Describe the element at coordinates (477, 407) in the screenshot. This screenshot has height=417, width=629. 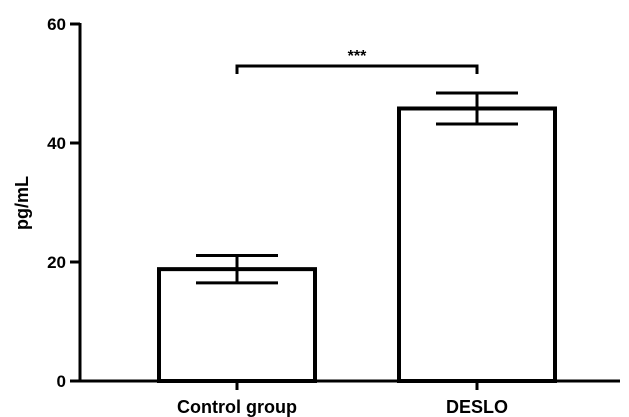
I see `x-tick-label: DESLO` at that location.